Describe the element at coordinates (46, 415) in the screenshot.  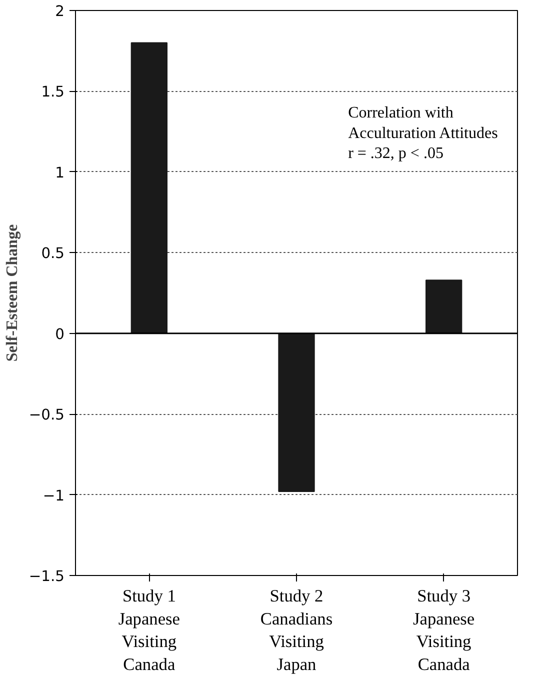
I see `y-tick-label: −0.5` at that location.